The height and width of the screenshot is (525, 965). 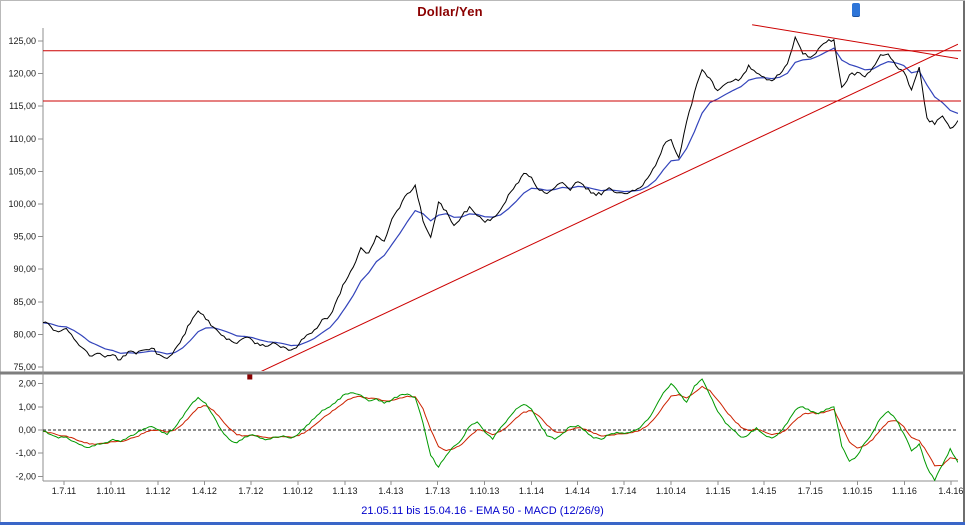 What do you see at coordinates (577, 491) in the screenshot?
I see `x-axis-label: 1.4.14` at bounding box center [577, 491].